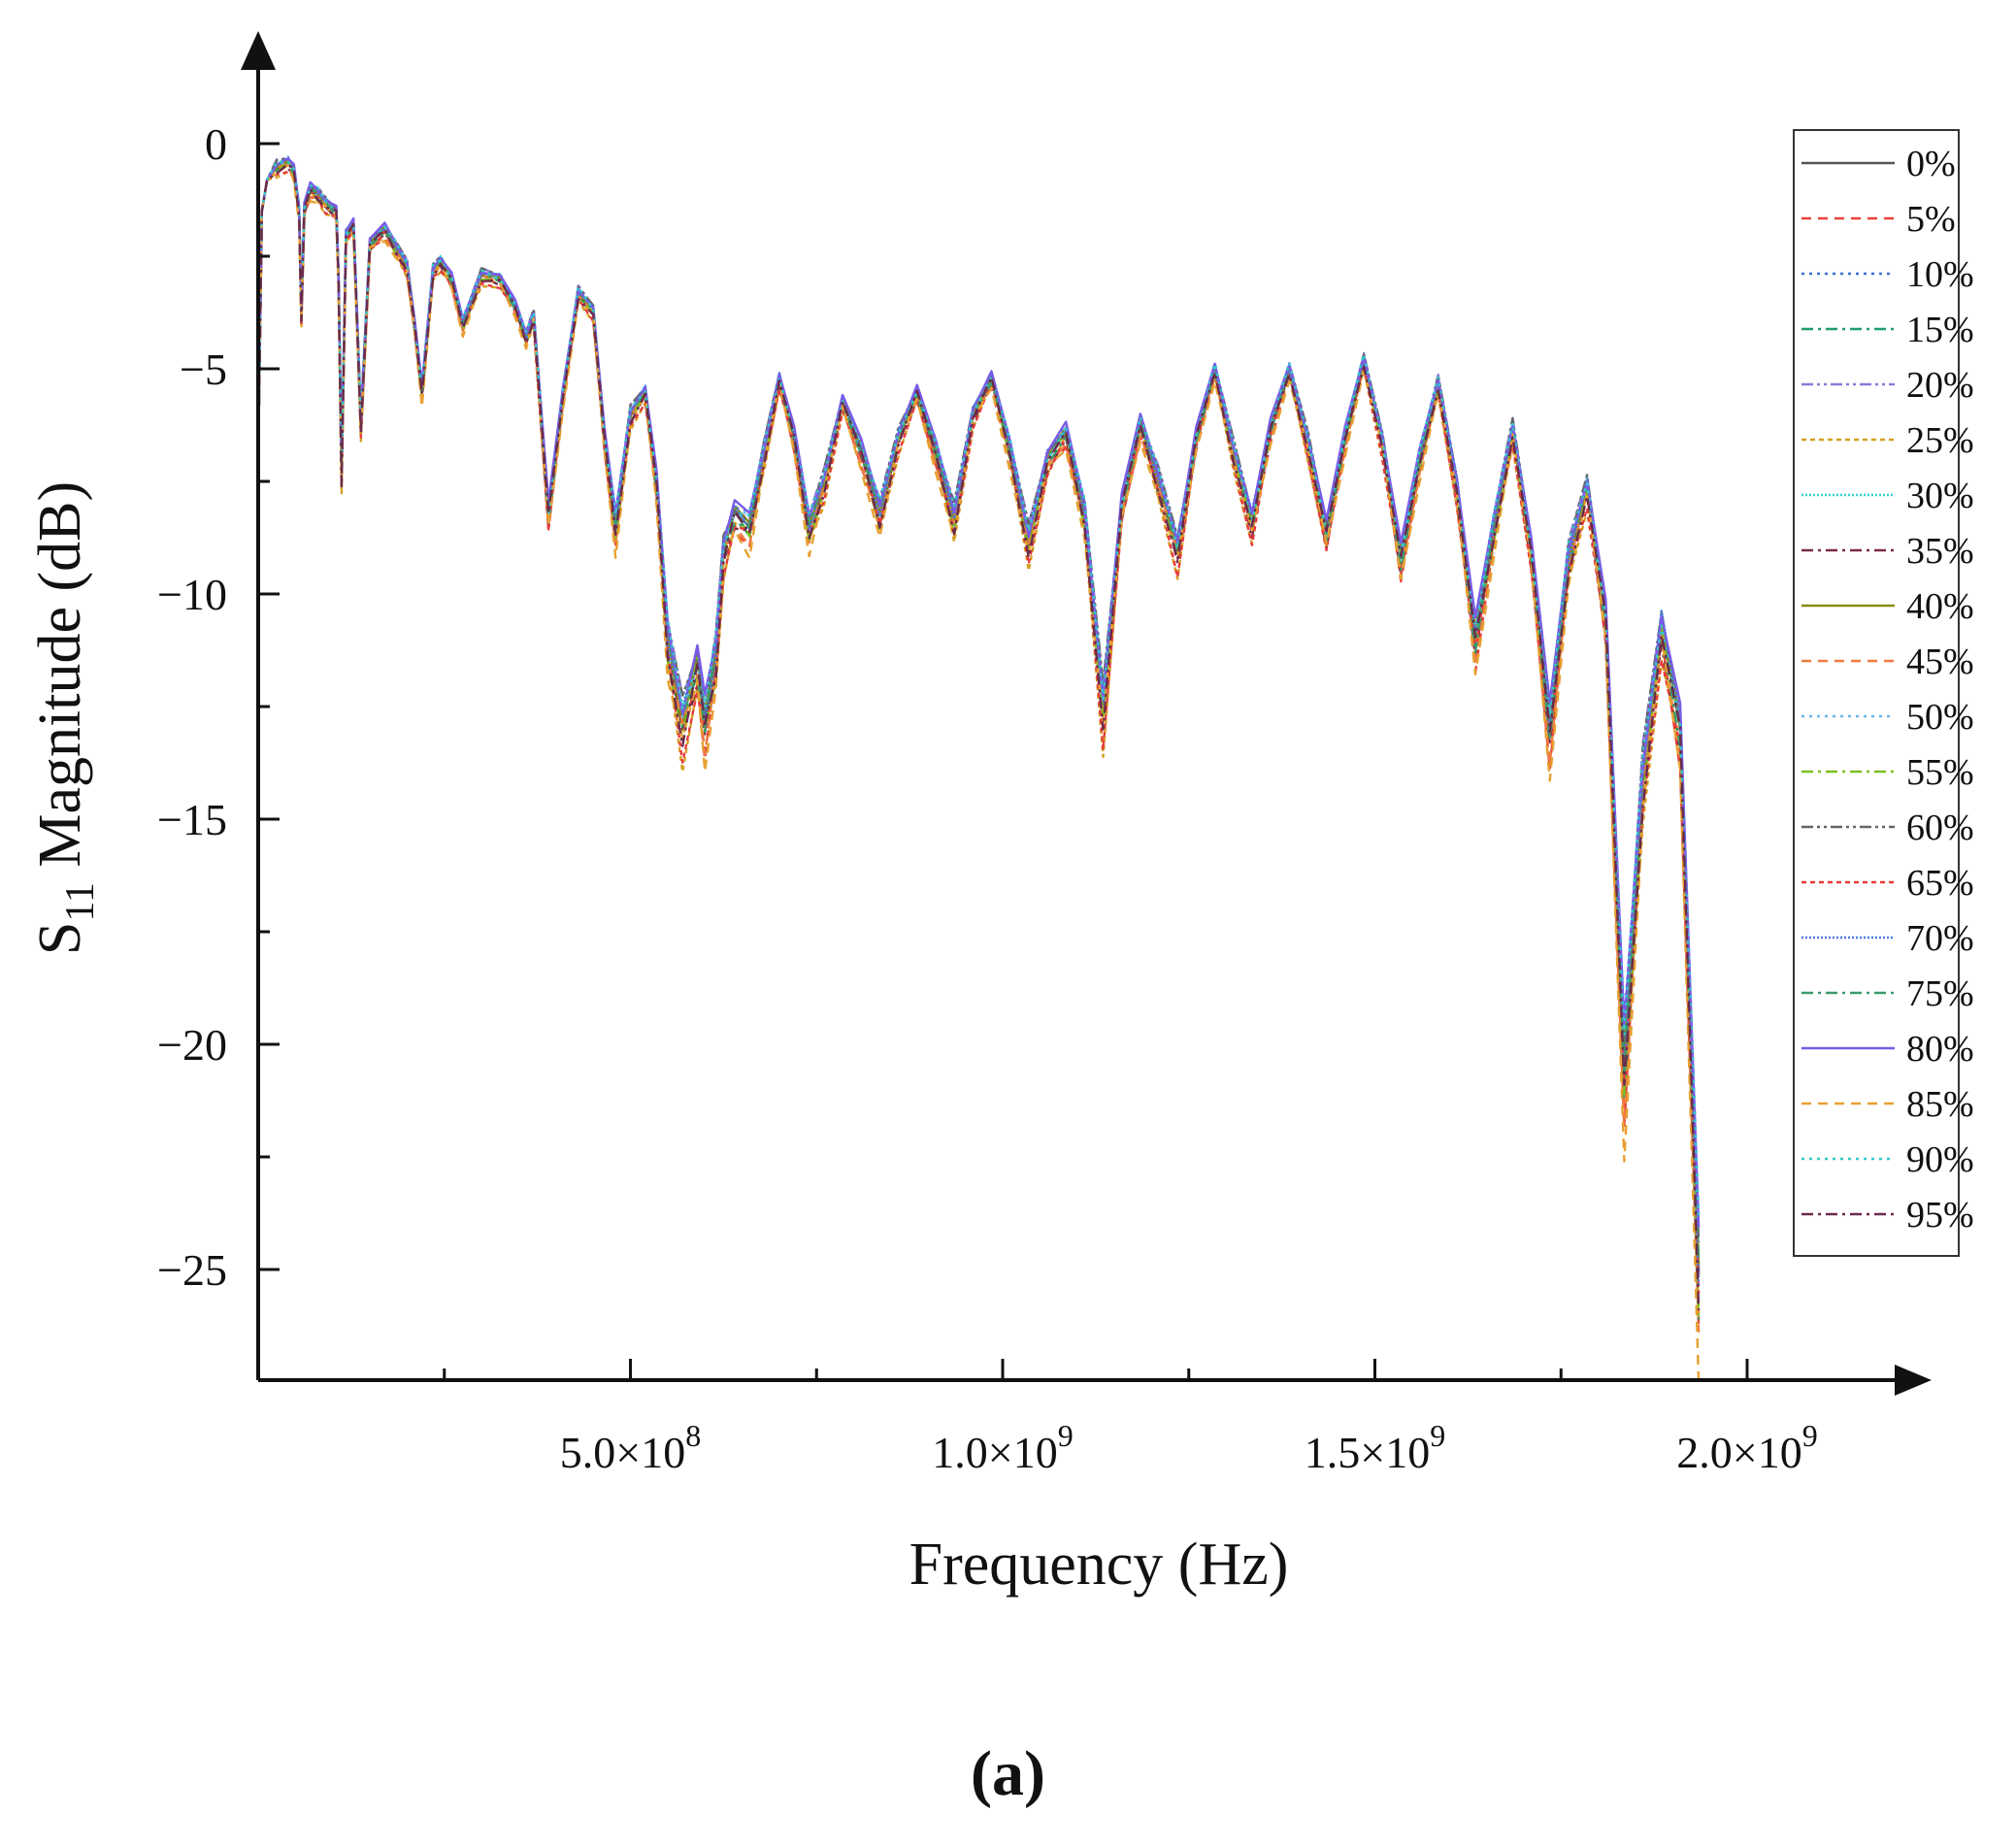 The image size is (2016, 1846). Describe the element at coordinates (203, 369) in the screenshot. I see `y-tick-label: −5` at that location.